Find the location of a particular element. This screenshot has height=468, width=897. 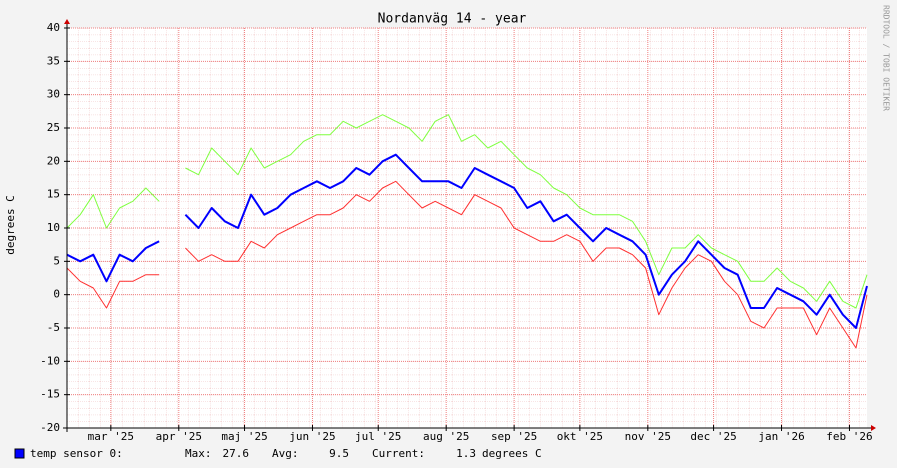

x-tick-label: jan '26 is located at coordinates (781, 436).